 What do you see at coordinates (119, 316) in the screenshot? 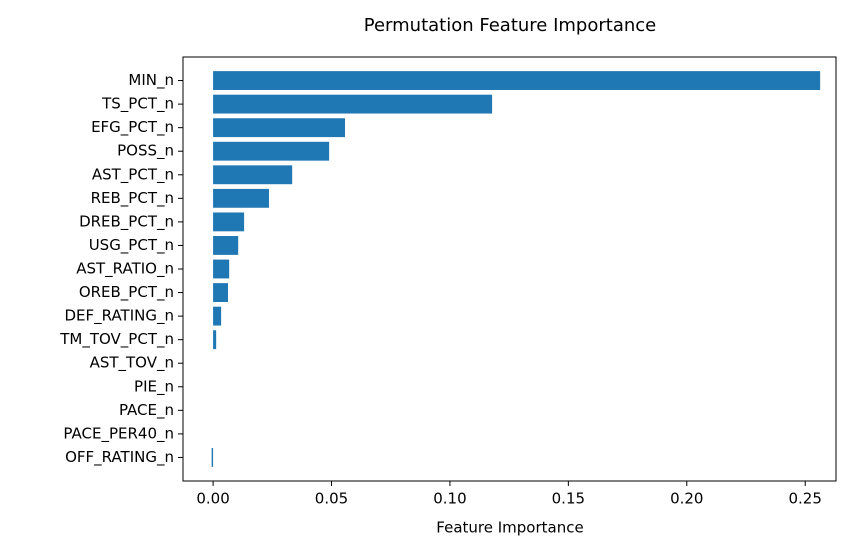
I see `y-tick-label: DEF_RATING_n` at bounding box center [119, 316].